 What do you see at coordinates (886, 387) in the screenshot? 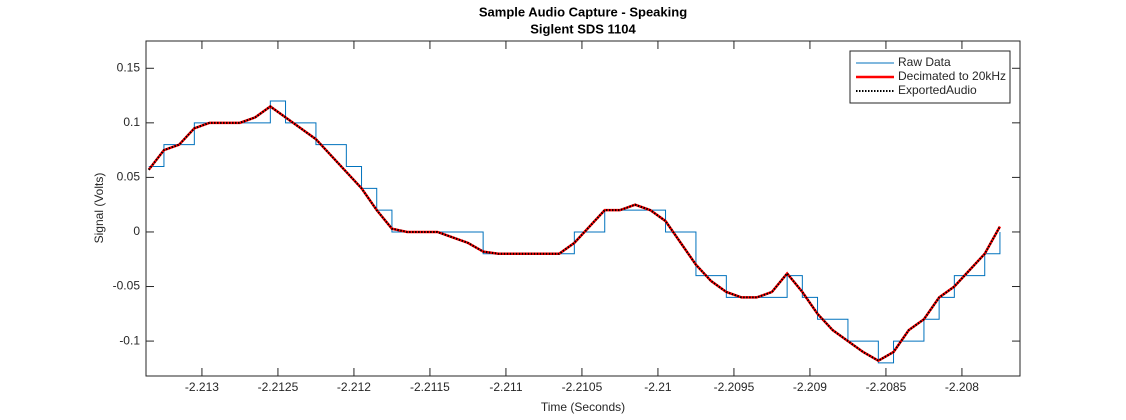
I see `x-tick-label: -2.2085` at bounding box center [886, 387].